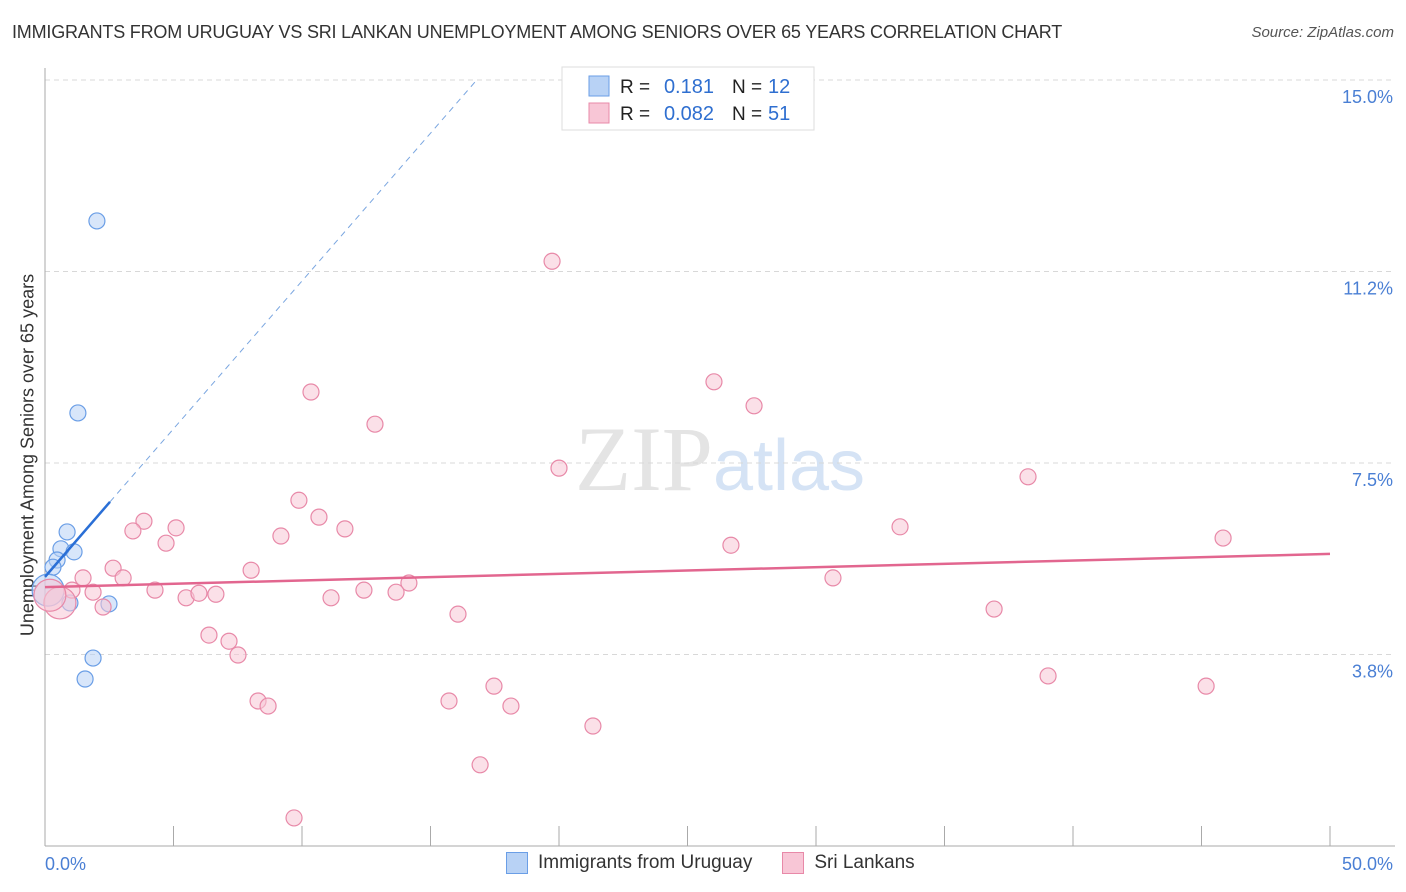 This screenshot has height=892, width=1406. Describe the element at coordinates (779, 87) in the screenshot. I see `n-value: 12` at that location.